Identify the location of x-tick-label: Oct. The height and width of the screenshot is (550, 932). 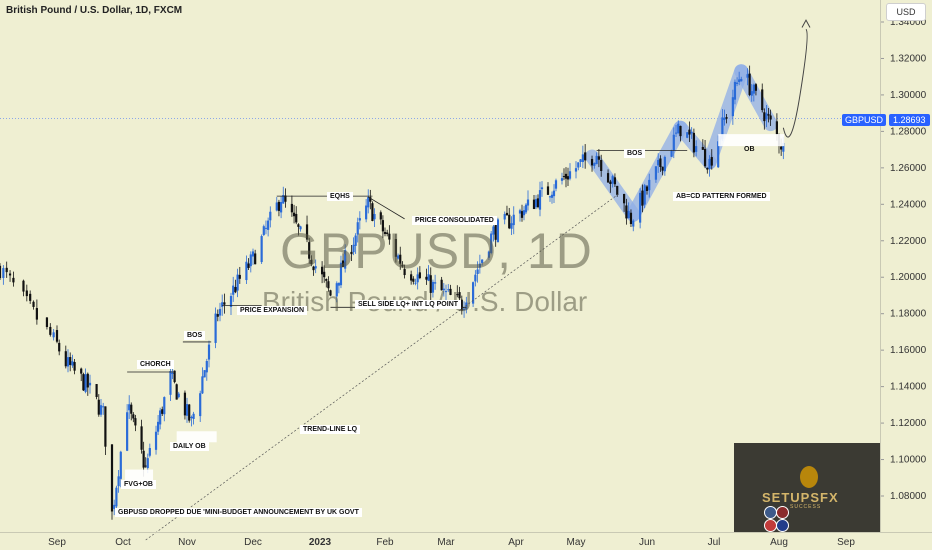
(123, 542).